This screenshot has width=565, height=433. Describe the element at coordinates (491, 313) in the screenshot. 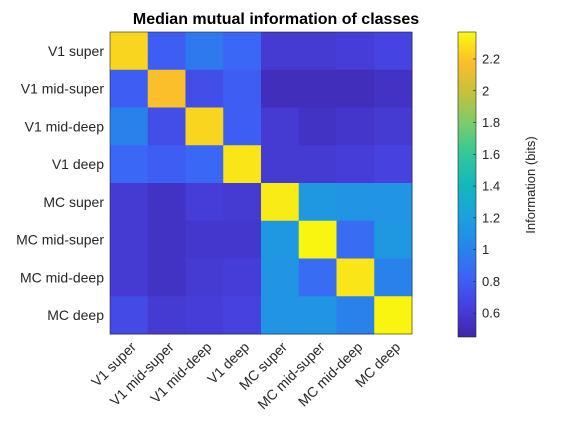

I see `colorbar-tick-label: 0.6` at that location.